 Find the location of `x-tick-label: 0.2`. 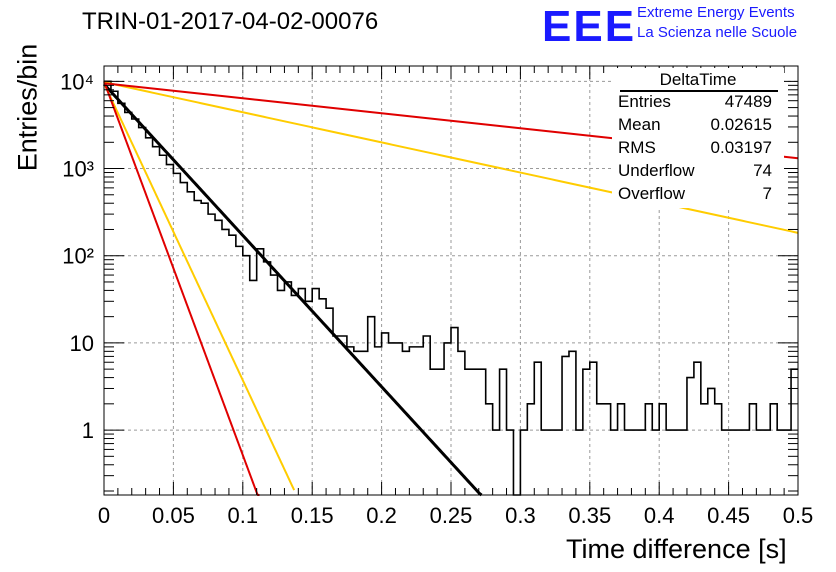

x-tick-label: 0.2 is located at coordinates (381, 515).